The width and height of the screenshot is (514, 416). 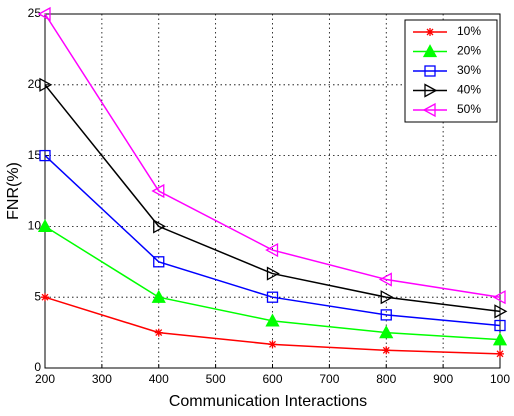 What do you see at coordinates (329, 379) in the screenshot?
I see `x-tick-label: 700` at bounding box center [329, 379].